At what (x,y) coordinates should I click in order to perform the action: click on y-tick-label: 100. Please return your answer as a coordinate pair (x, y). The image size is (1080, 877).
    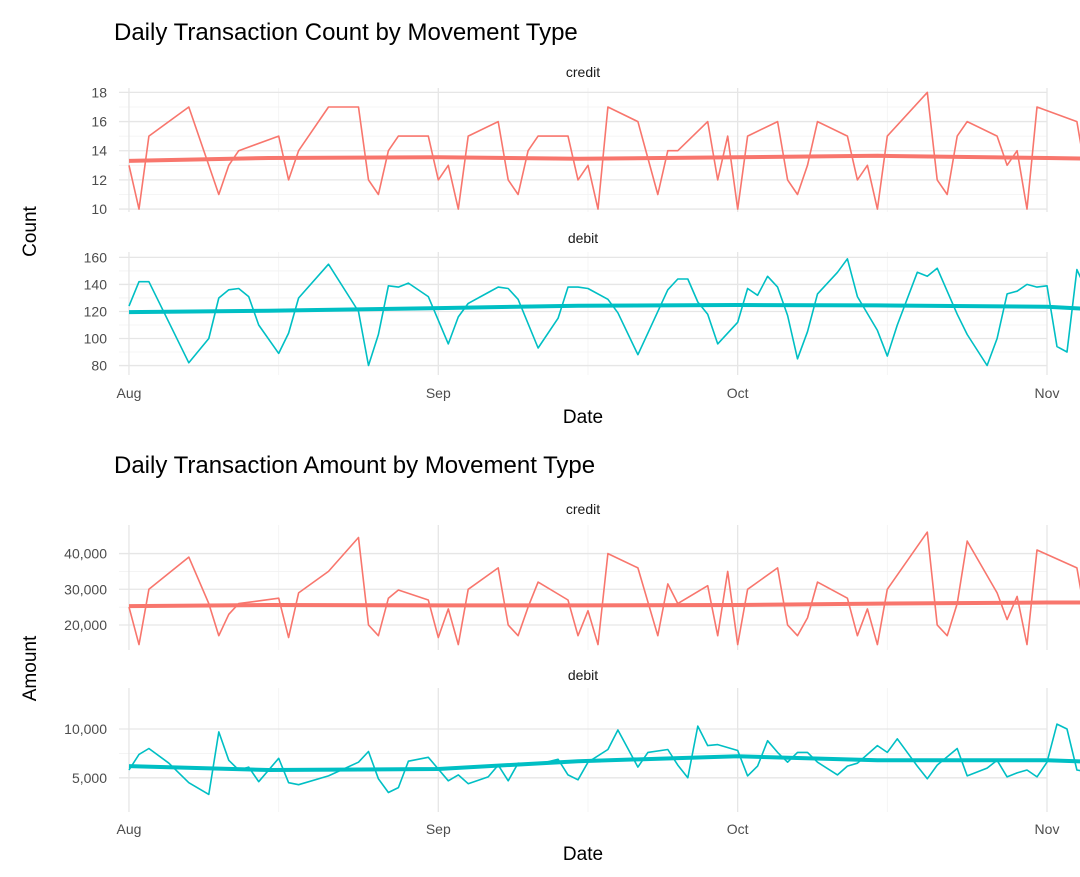
    Looking at the image, I should click on (96, 339).